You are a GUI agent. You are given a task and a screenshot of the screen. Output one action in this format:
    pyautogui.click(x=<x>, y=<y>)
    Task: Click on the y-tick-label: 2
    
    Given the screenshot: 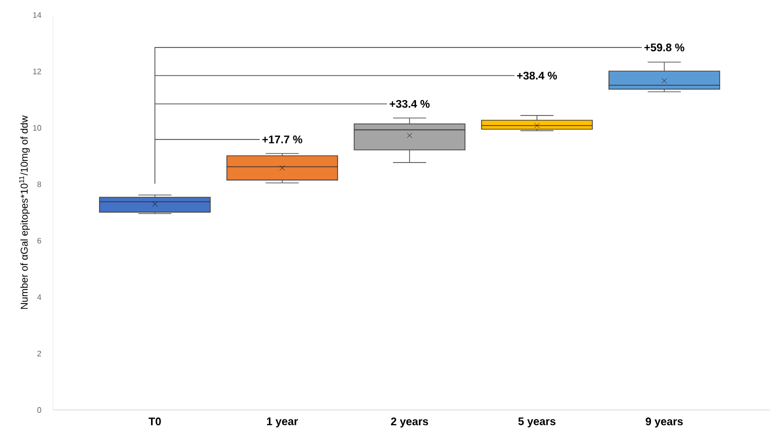 What is the action you would take?
    pyautogui.click(x=39, y=353)
    